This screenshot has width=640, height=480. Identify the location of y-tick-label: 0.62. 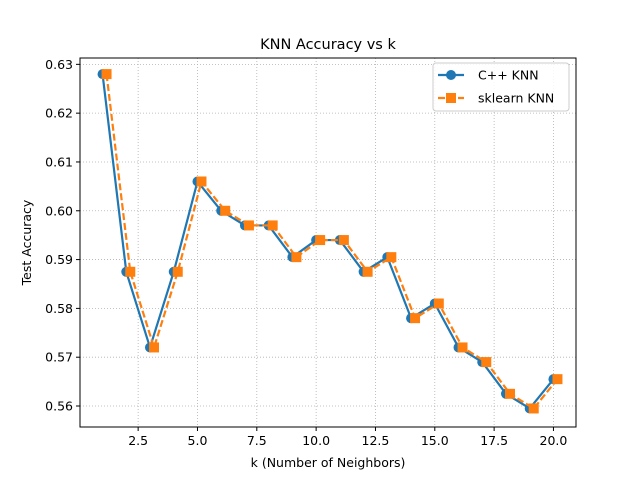
(59, 113).